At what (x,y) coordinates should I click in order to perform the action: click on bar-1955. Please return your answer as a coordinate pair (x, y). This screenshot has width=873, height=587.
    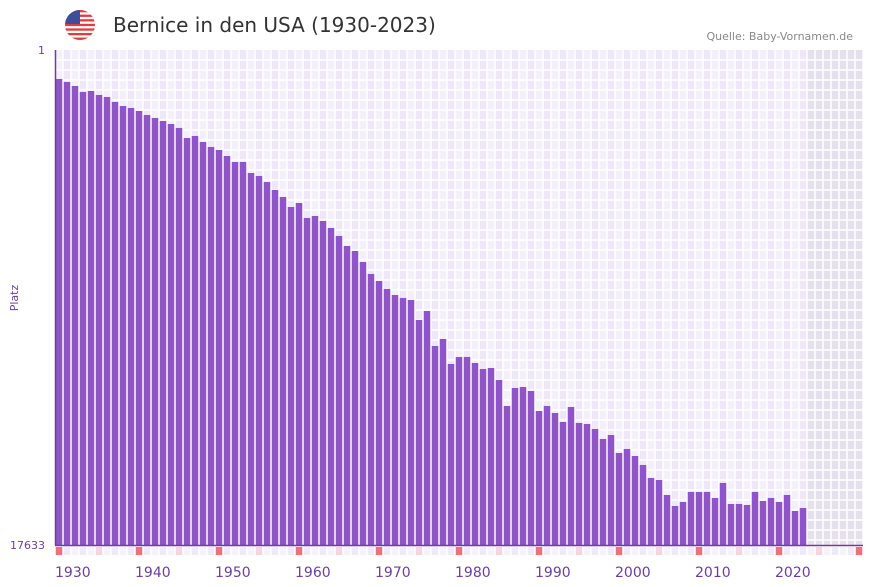
    Looking at the image, I should click on (259, 360).